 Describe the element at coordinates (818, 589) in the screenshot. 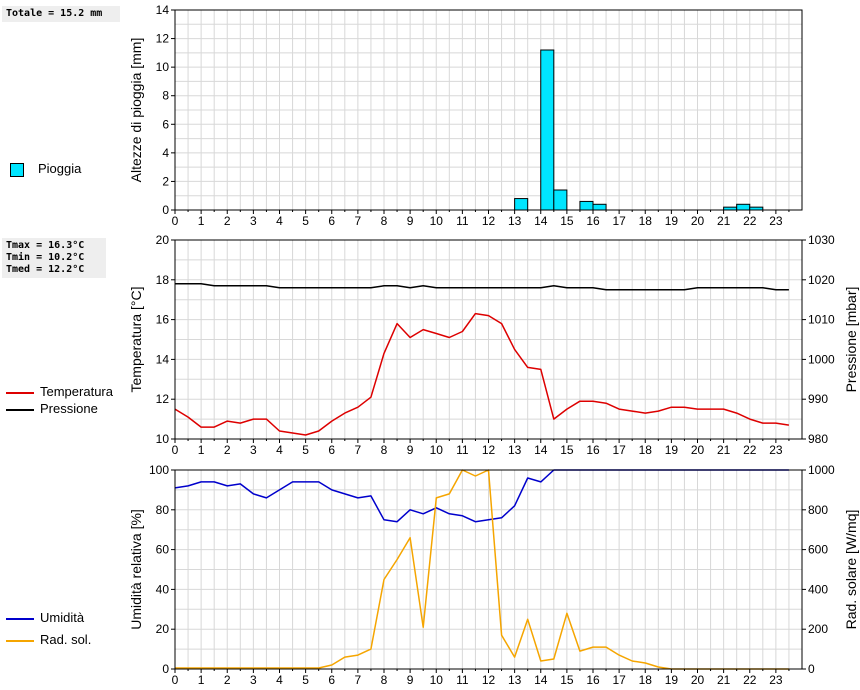

I see `y2-tick-label: 400` at that location.